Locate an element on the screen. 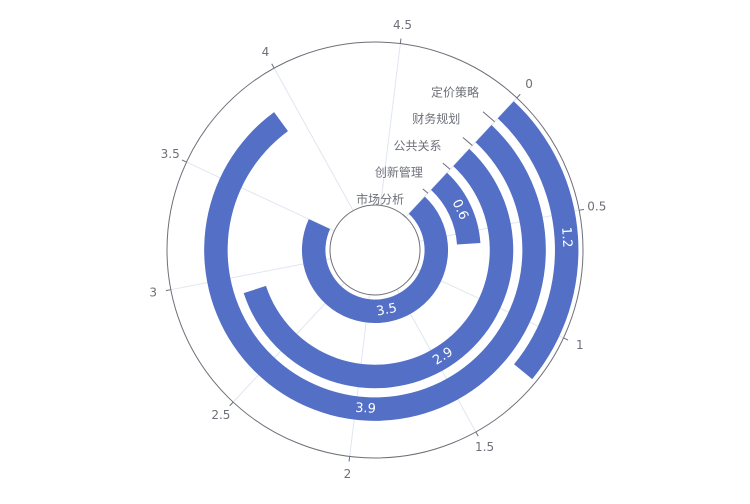  radial-tick-label: 财务规划 is located at coordinates (436, 118).